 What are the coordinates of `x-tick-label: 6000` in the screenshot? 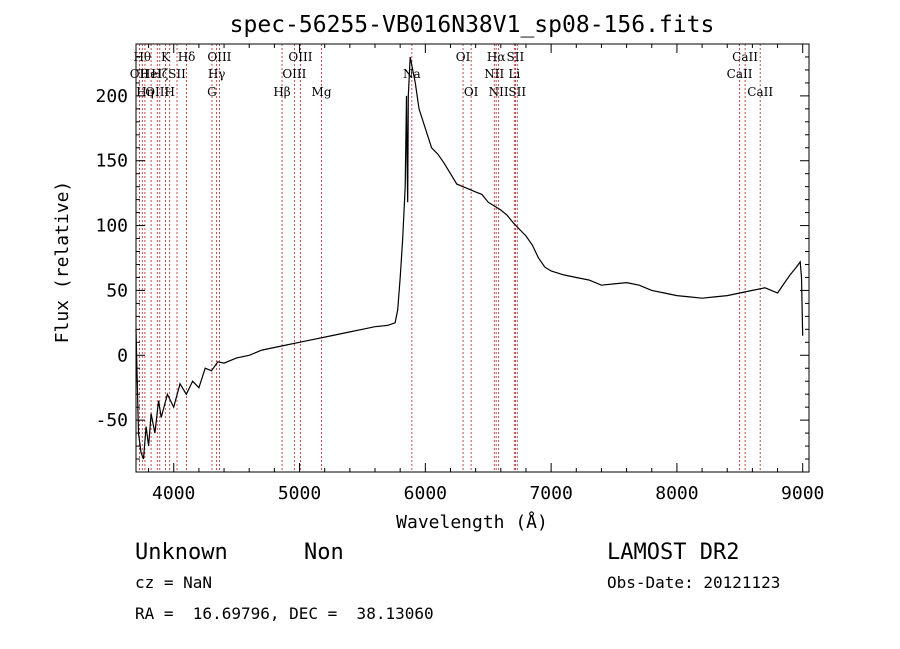 It's located at (425, 493).